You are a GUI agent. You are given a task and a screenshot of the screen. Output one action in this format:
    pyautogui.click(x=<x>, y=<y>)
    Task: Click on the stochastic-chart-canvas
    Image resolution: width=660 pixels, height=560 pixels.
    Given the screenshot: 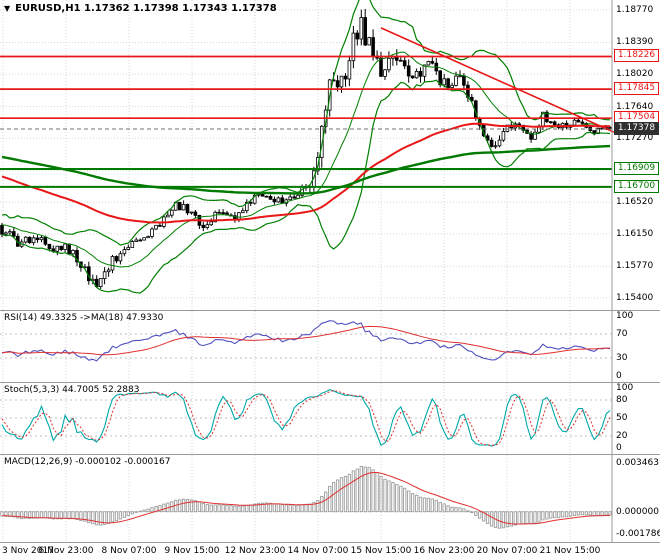 What is the action you would take?
    pyautogui.click(x=330, y=418)
    